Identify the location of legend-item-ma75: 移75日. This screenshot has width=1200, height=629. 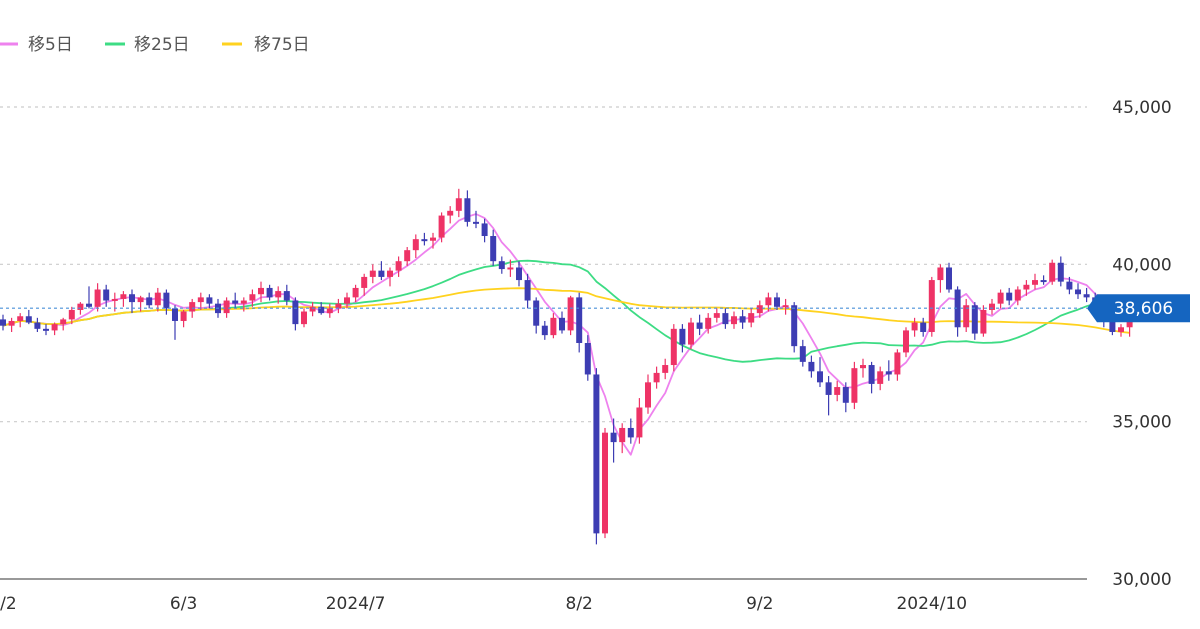
(266, 45).